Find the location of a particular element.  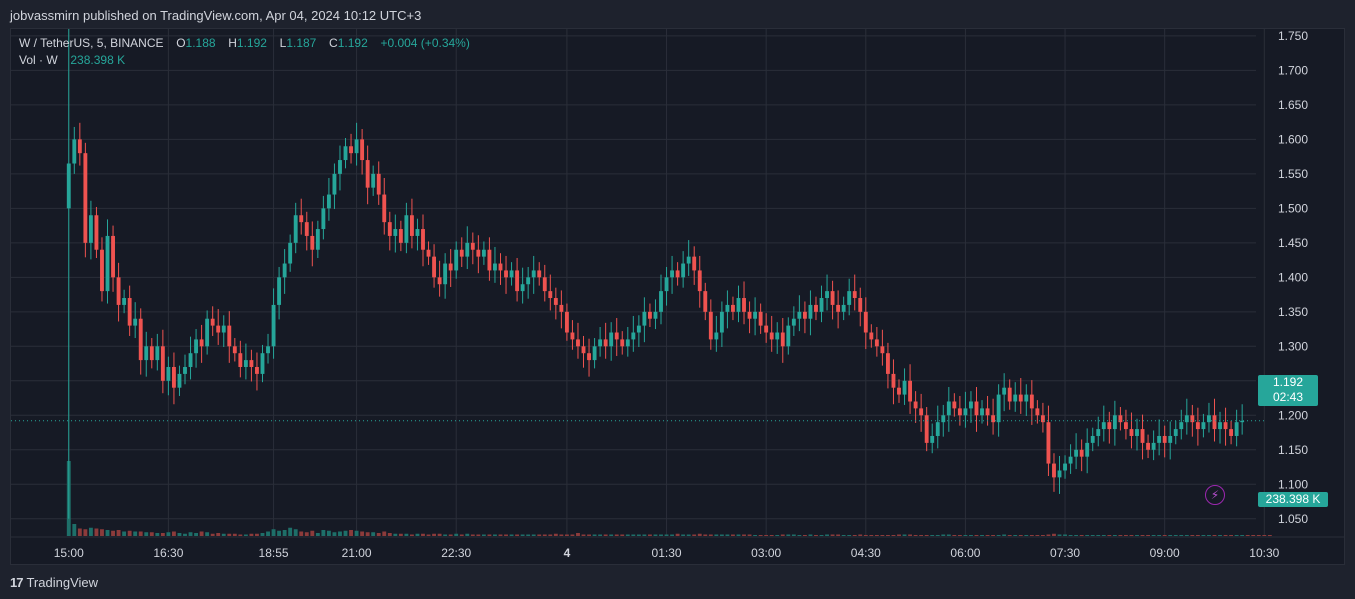

time-tick-label: 01:30 is located at coordinates (667, 553).